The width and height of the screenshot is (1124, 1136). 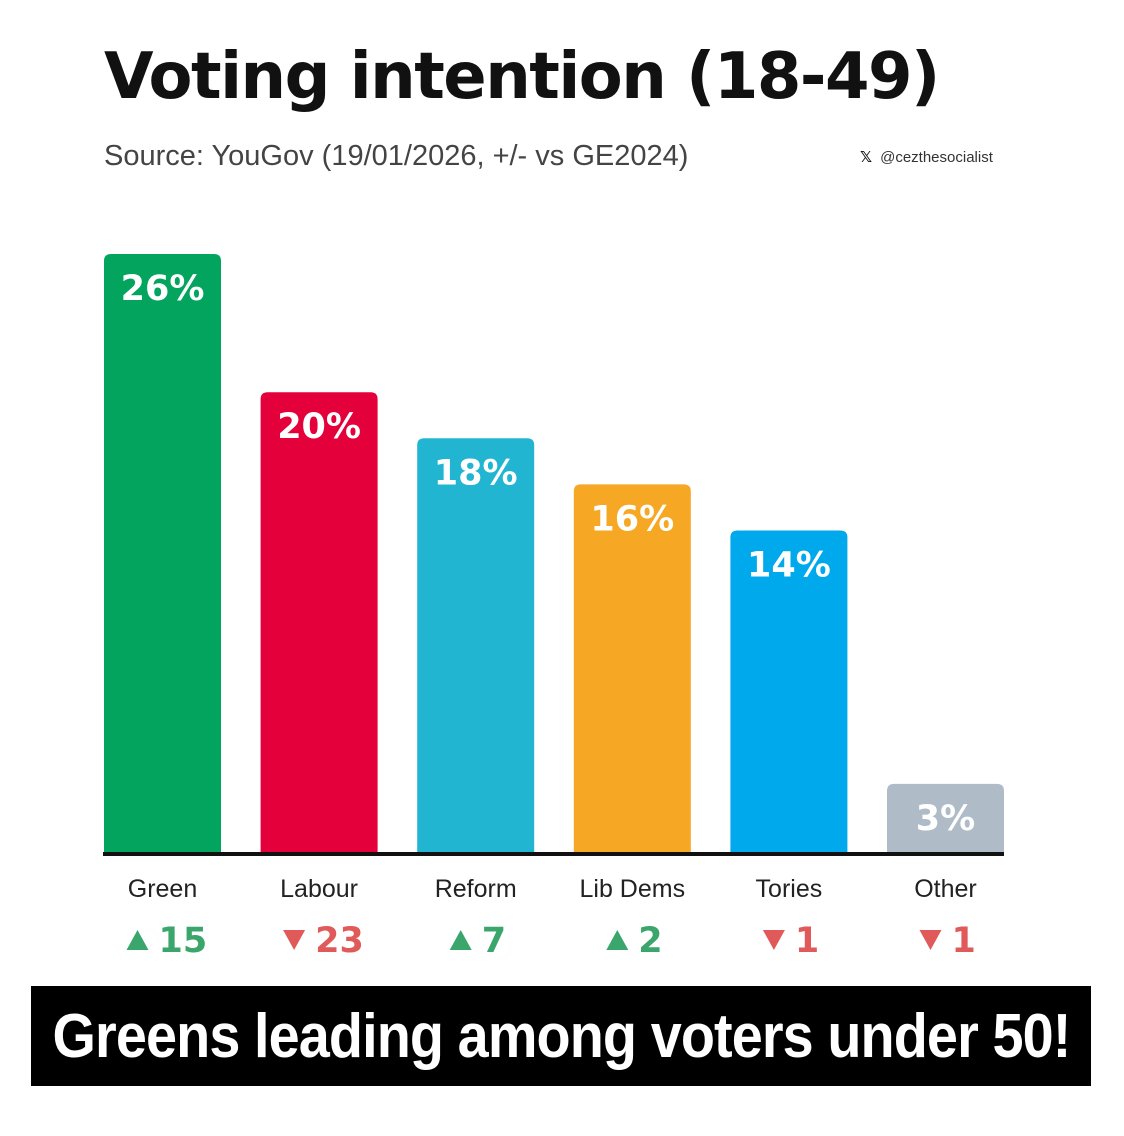 I want to click on change-label-other: 1, so click(x=964, y=941).